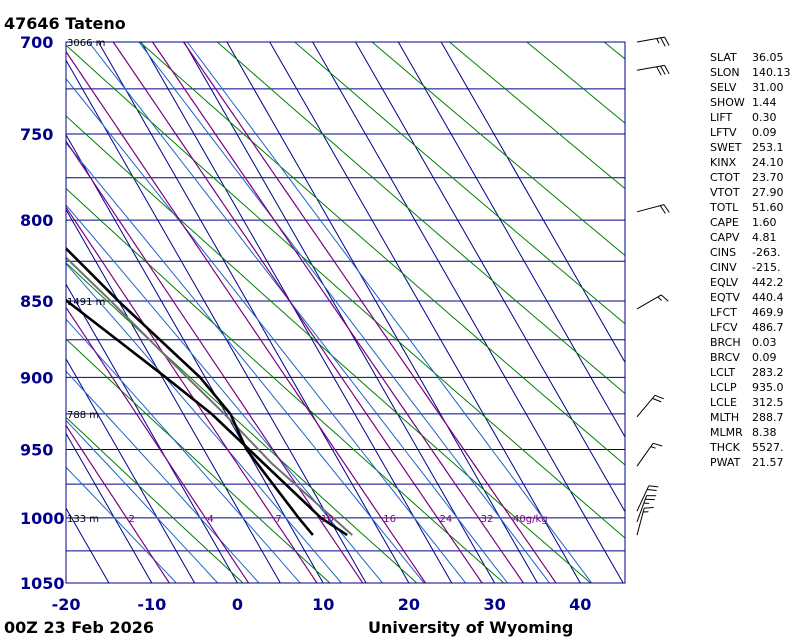  What do you see at coordinates (725, 417) in the screenshot?
I see `index-name: MLTH` at bounding box center [725, 417].